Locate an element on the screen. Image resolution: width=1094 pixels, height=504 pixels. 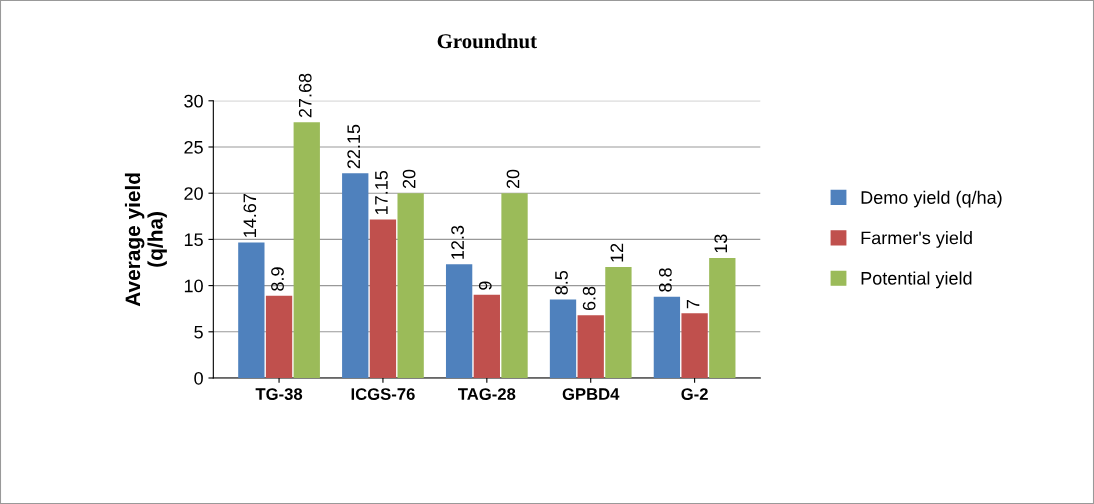
x-tick-label: G-2 is located at coordinates (694, 394).